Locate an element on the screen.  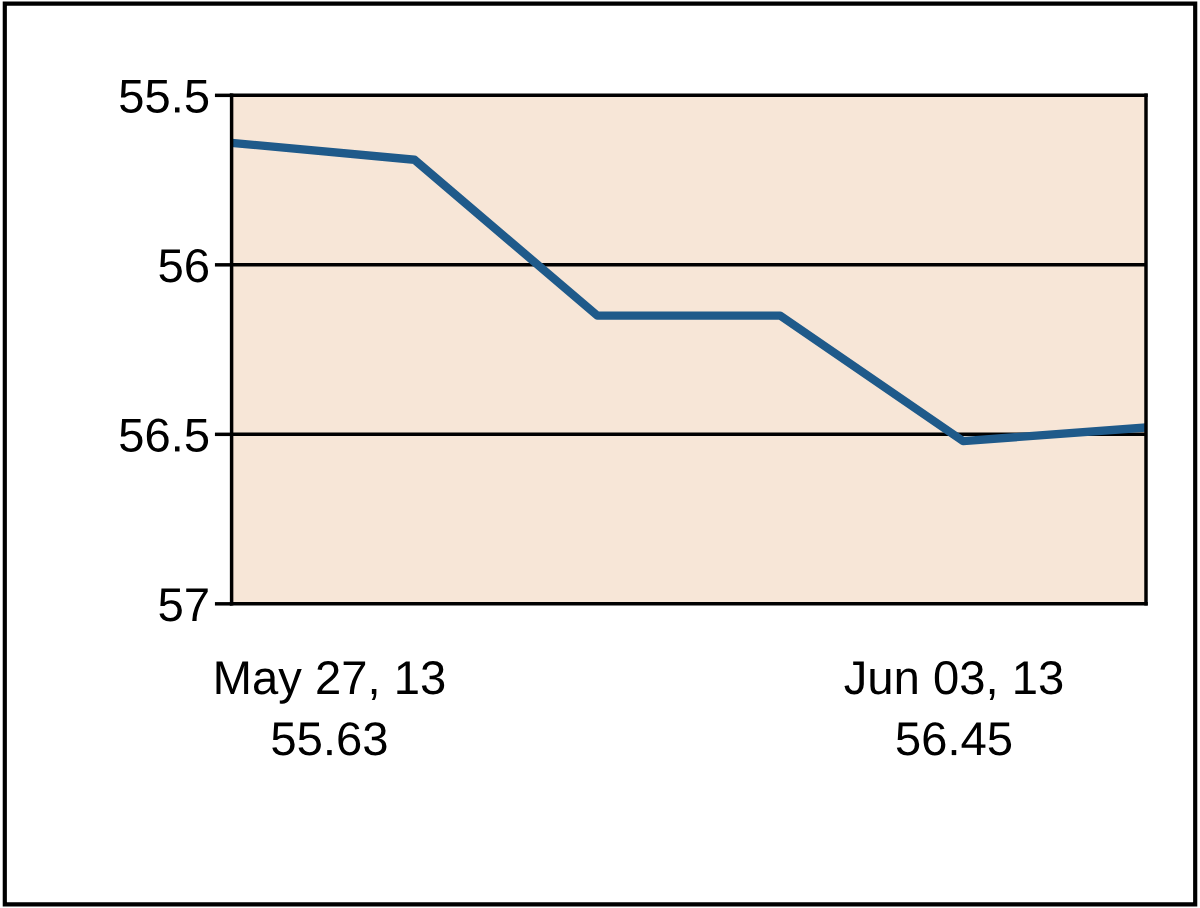
y-tick-label: 56.5 is located at coordinates (164, 435).